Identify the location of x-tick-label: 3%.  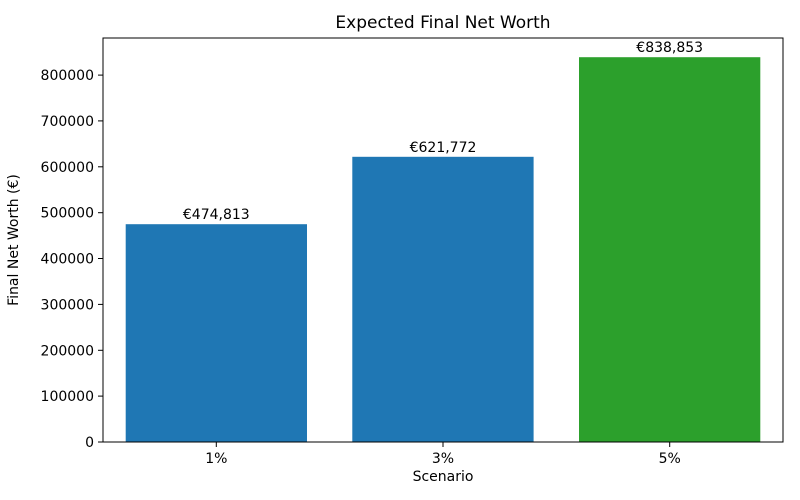
(443, 459).